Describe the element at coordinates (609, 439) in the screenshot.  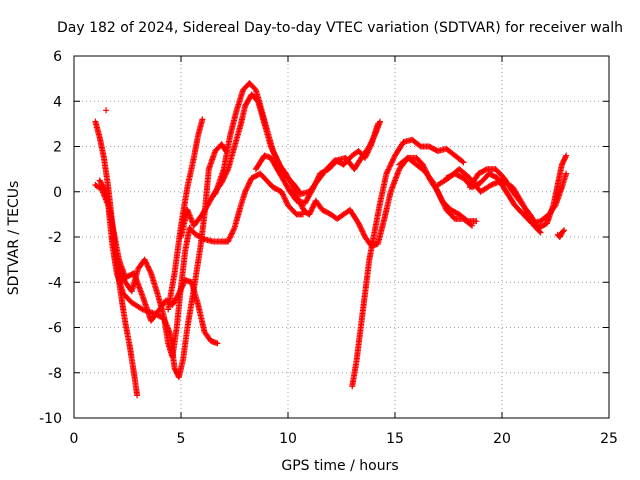
I see `x-tick-label: 25` at that location.